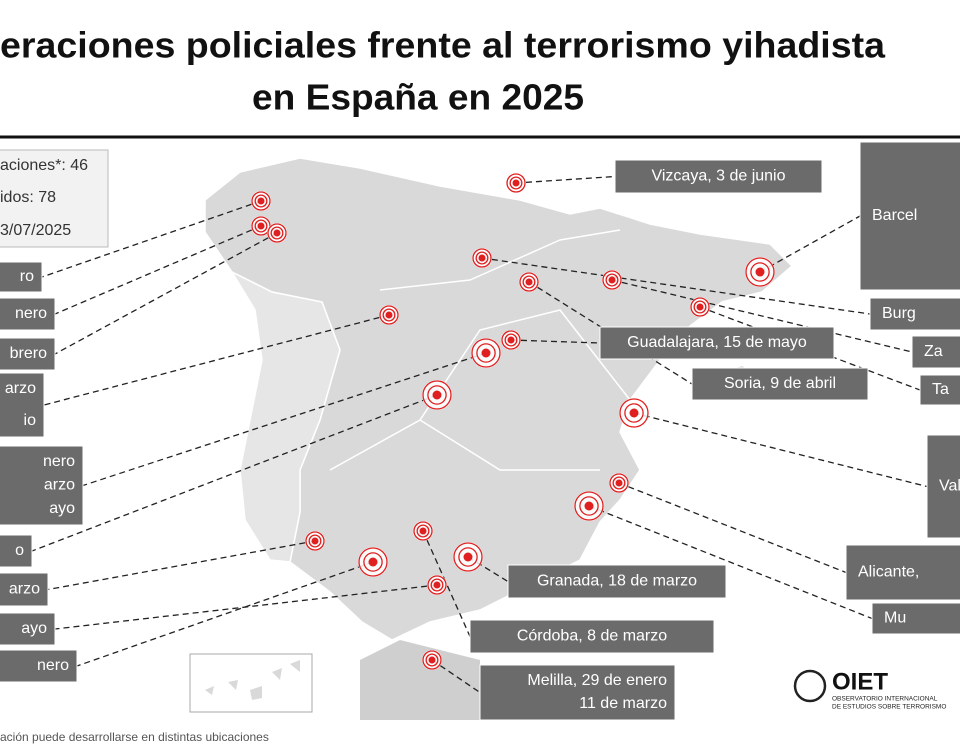  I want to click on title-line: en España en 2025, so click(418, 97).